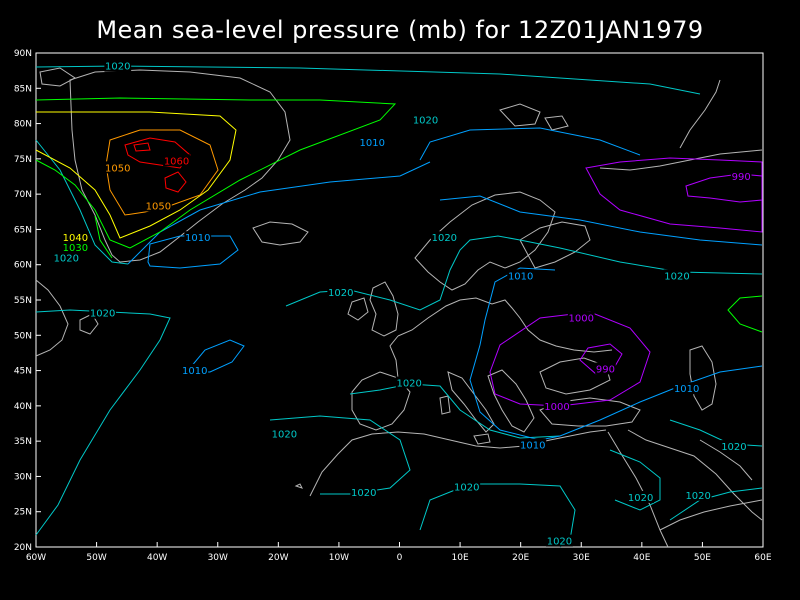  Describe the element at coordinates (702, 558) in the screenshot. I see `lon-tick-label: 50E` at that location.